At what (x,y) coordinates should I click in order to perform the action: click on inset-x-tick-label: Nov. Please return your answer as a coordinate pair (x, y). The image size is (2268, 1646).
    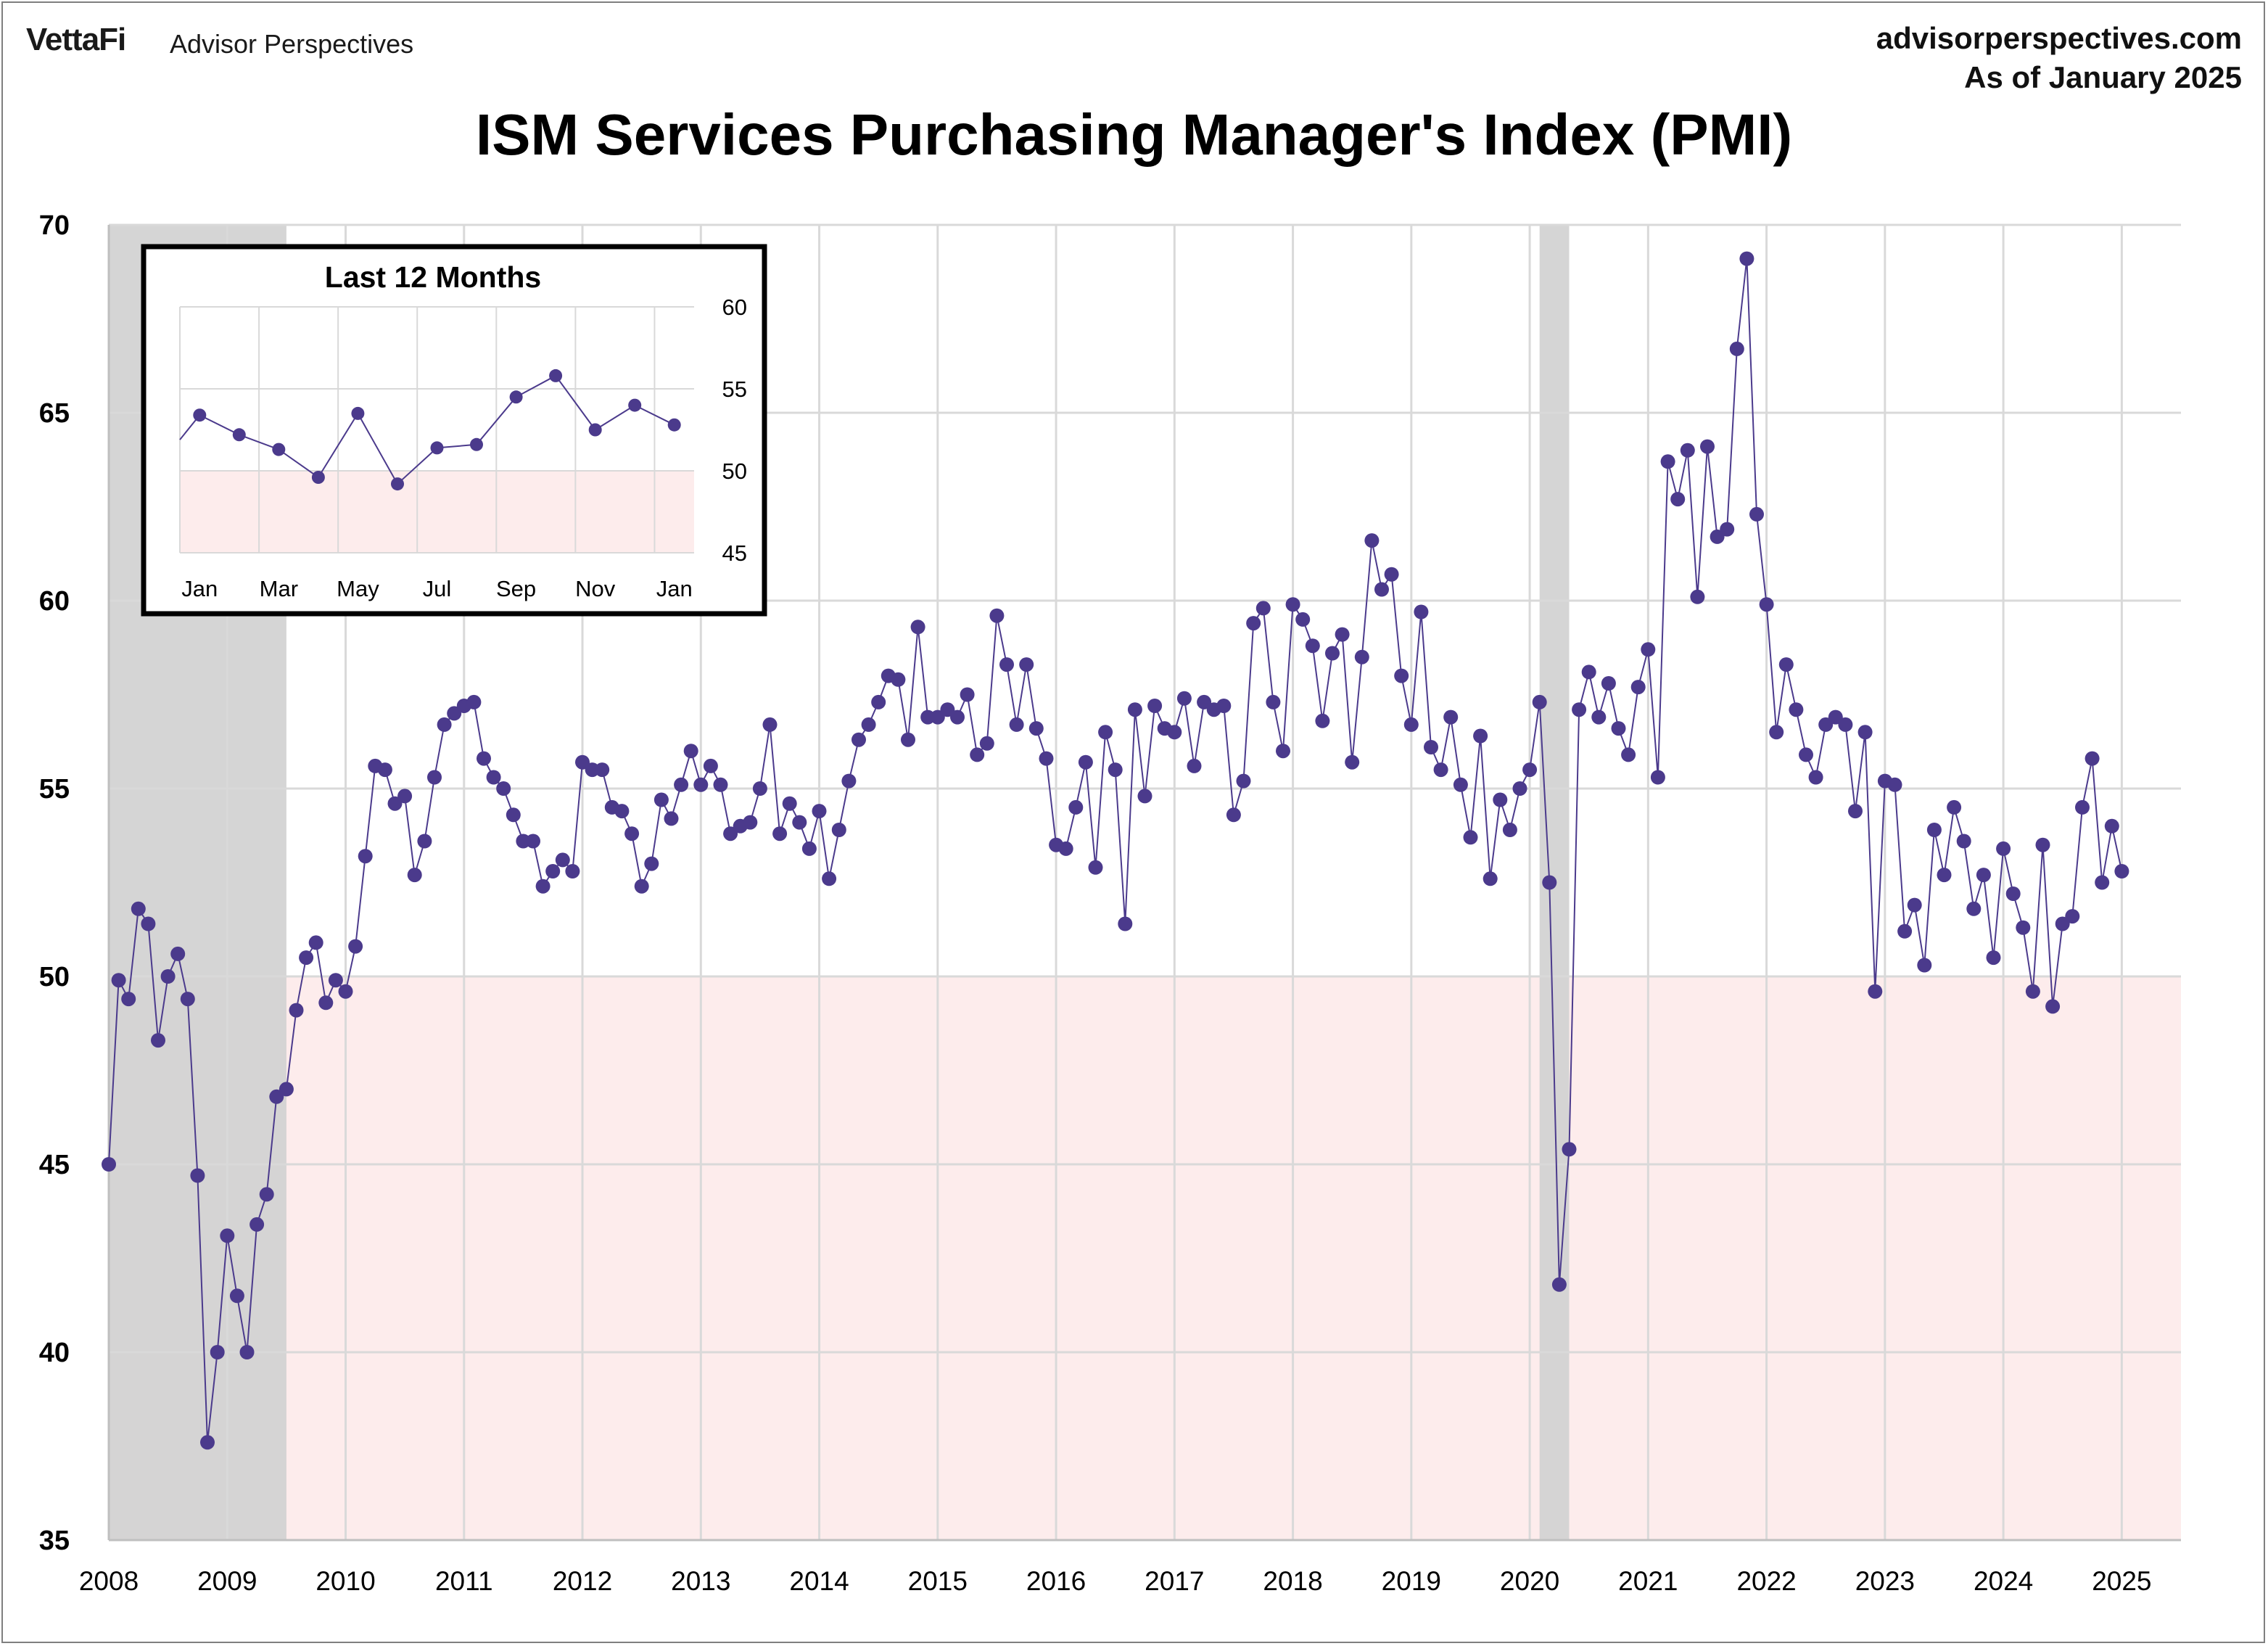
    Looking at the image, I should click on (595, 588).